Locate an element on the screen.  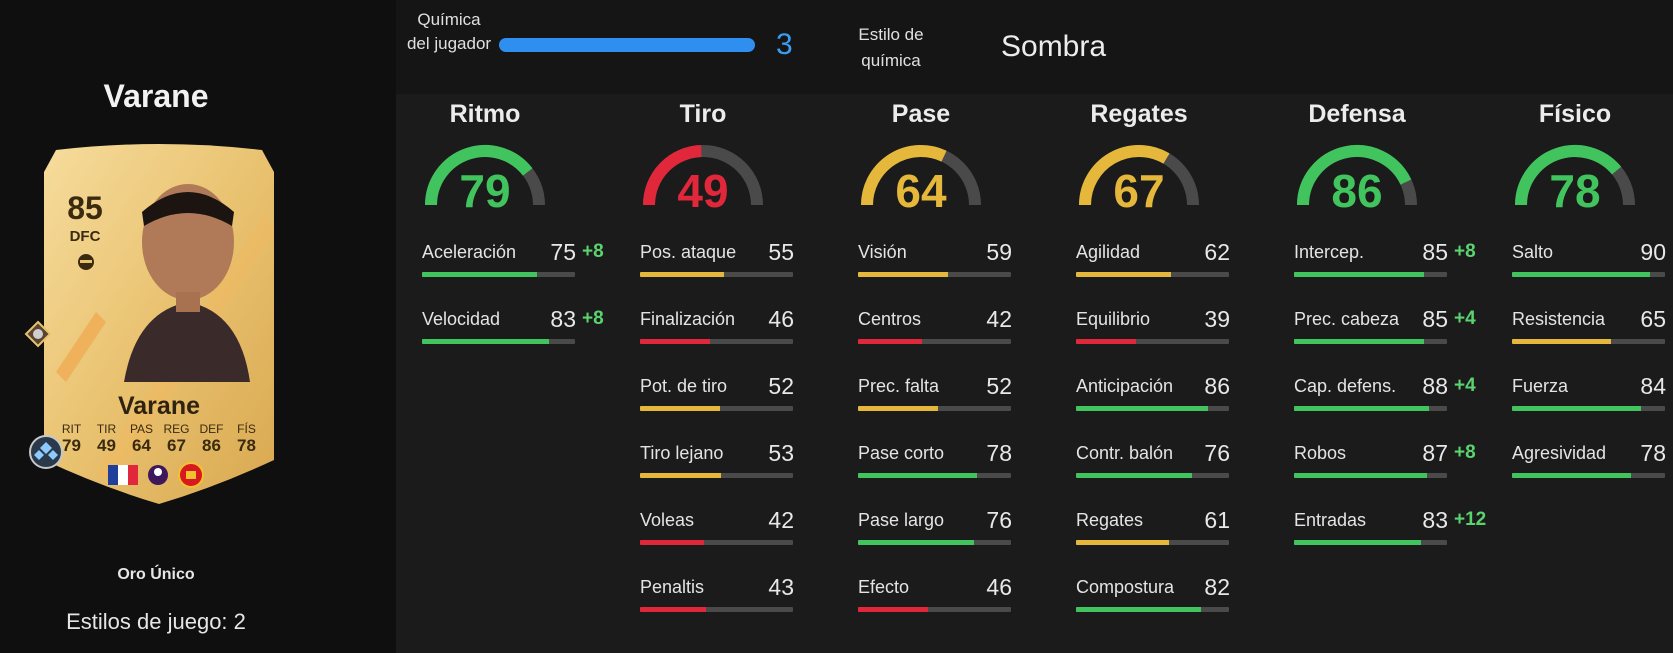
stat-value: 62 is located at coordinates (1217, 252).